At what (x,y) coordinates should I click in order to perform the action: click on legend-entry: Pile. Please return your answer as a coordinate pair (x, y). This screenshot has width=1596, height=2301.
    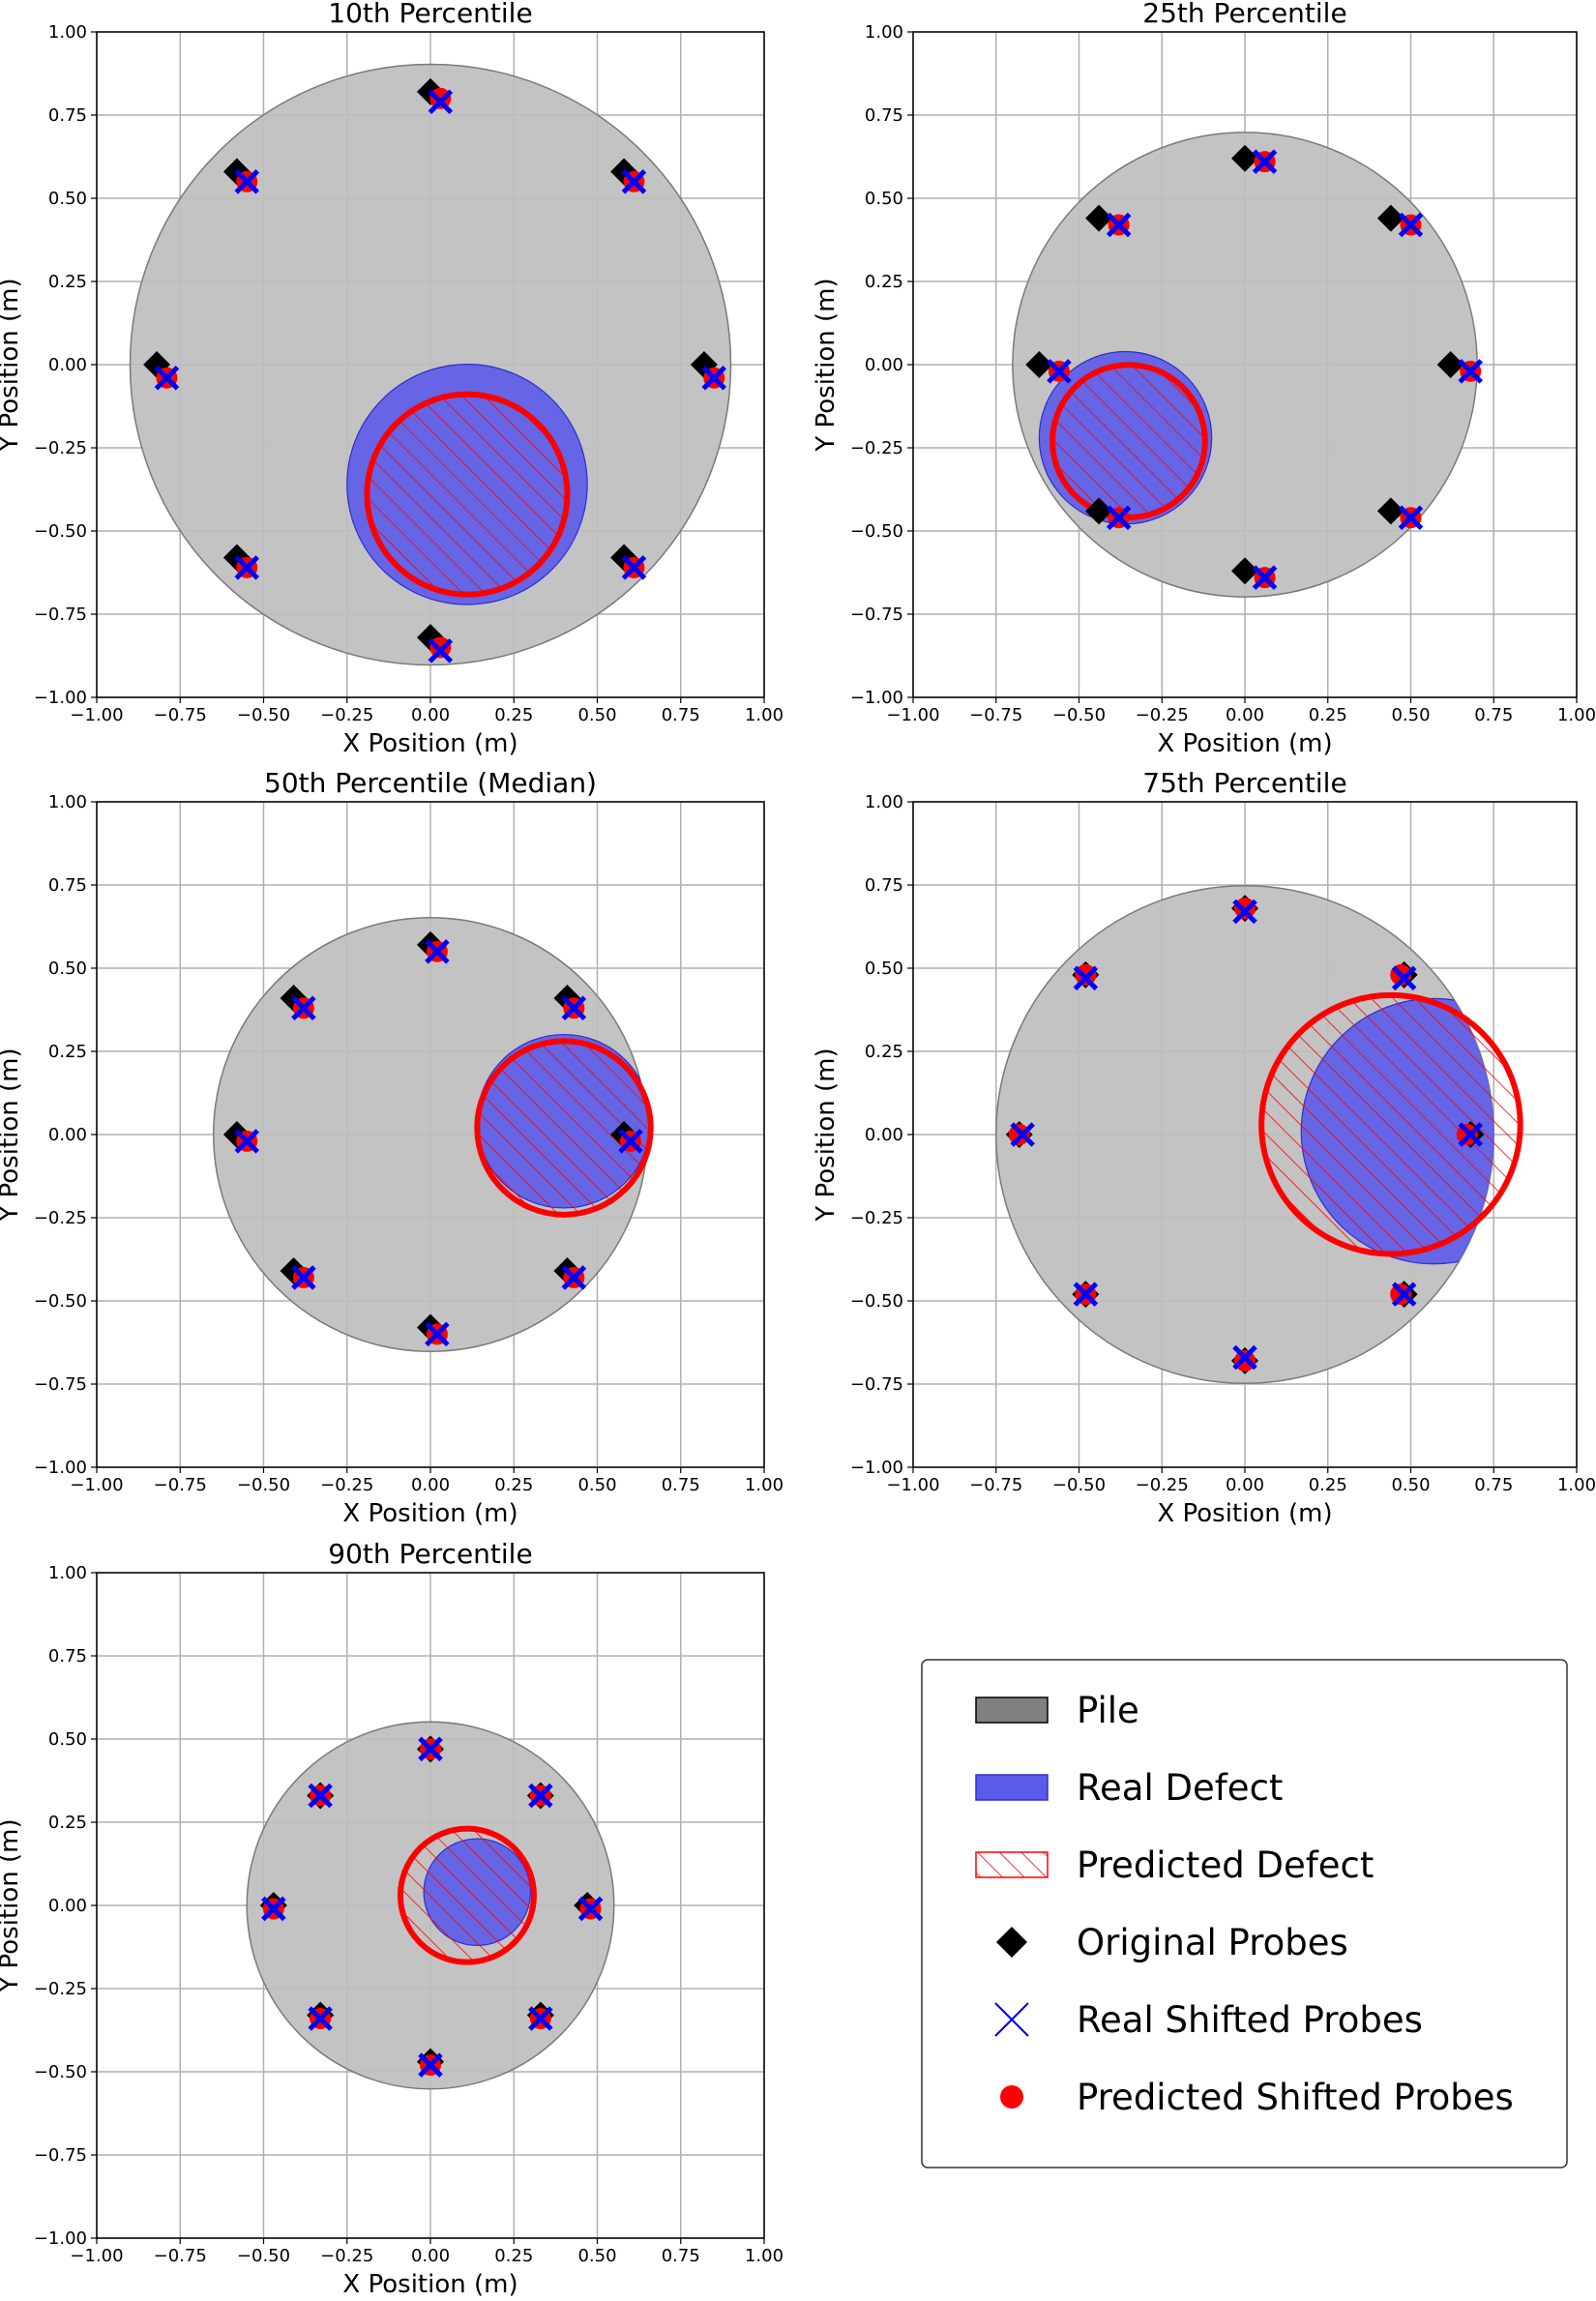
    Looking at the image, I should click on (1057, 1710).